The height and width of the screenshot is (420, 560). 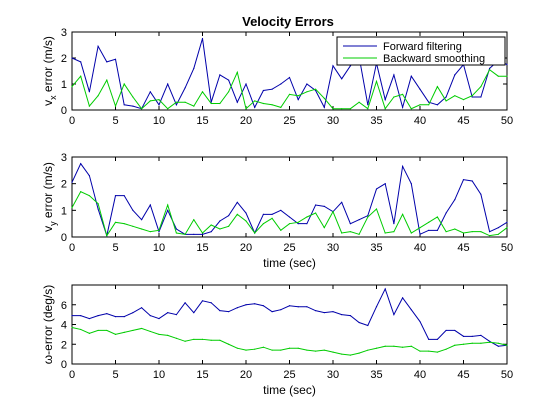 What do you see at coordinates (48, 324) in the screenshot?
I see `y-axis-label-main: ω-error (deg/s)` at bounding box center [48, 324].